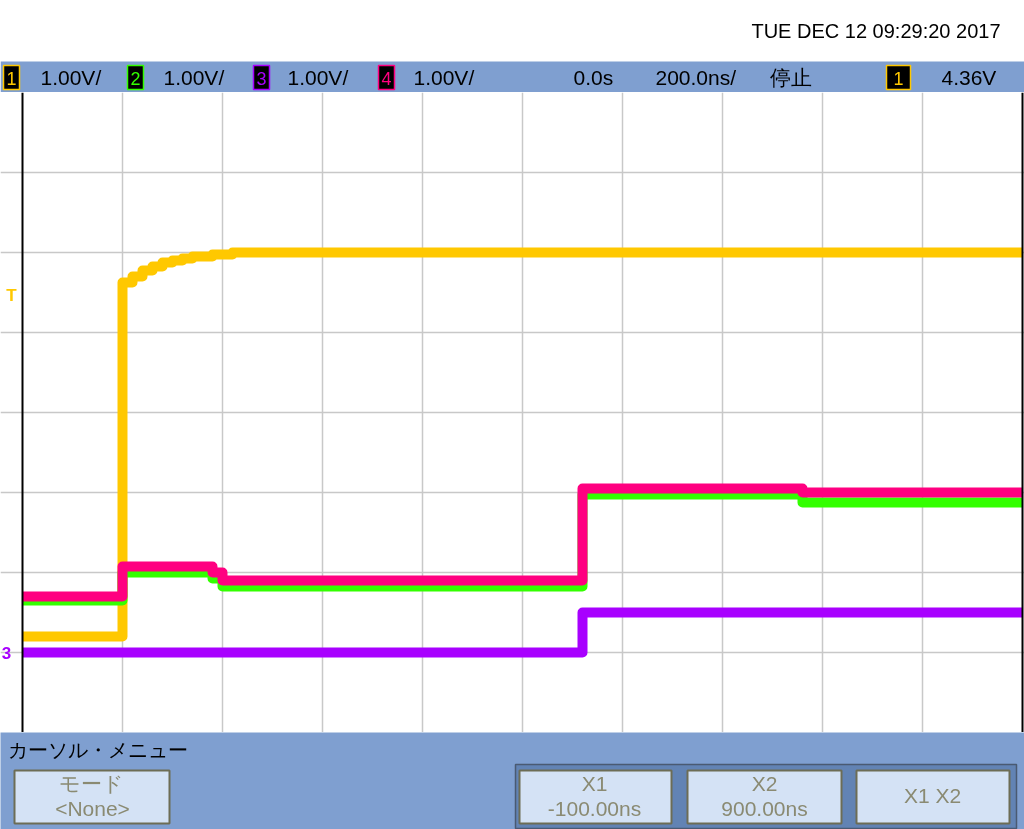  What do you see at coordinates (12, 295) in the screenshot?
I see `text: T` at bounding box center [12, 295].